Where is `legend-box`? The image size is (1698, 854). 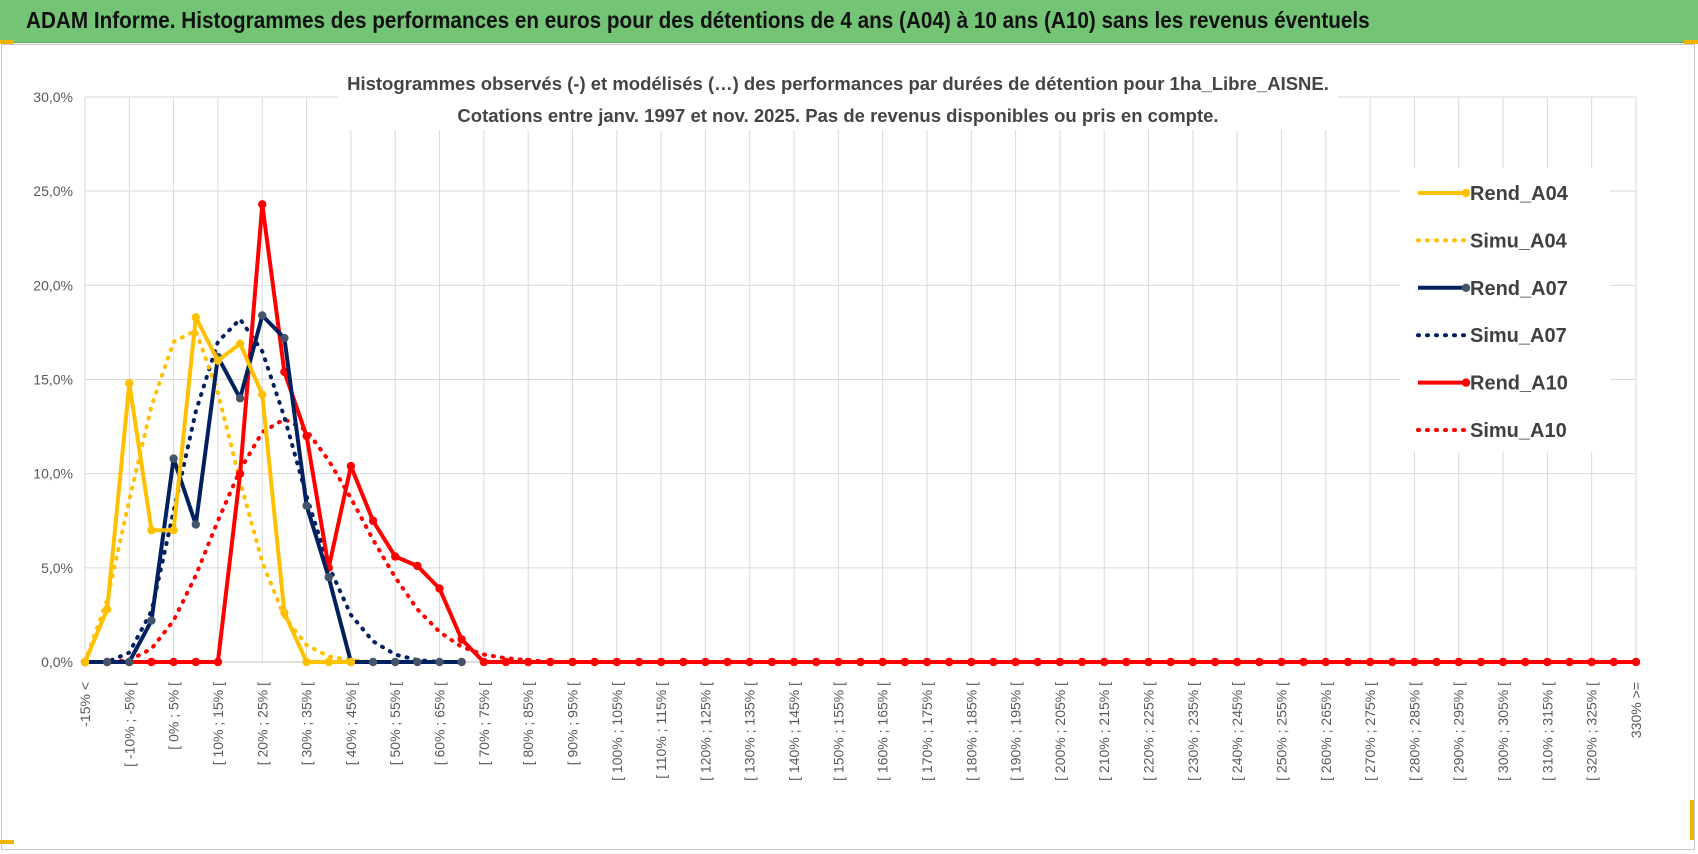
legend-box is located at coordinates (1505, 310).